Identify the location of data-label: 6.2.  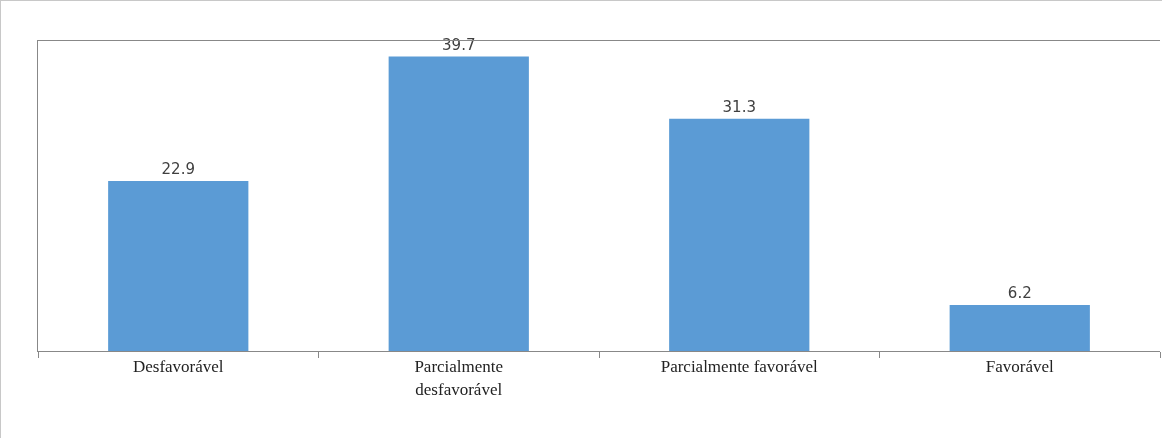
(1019, 293).